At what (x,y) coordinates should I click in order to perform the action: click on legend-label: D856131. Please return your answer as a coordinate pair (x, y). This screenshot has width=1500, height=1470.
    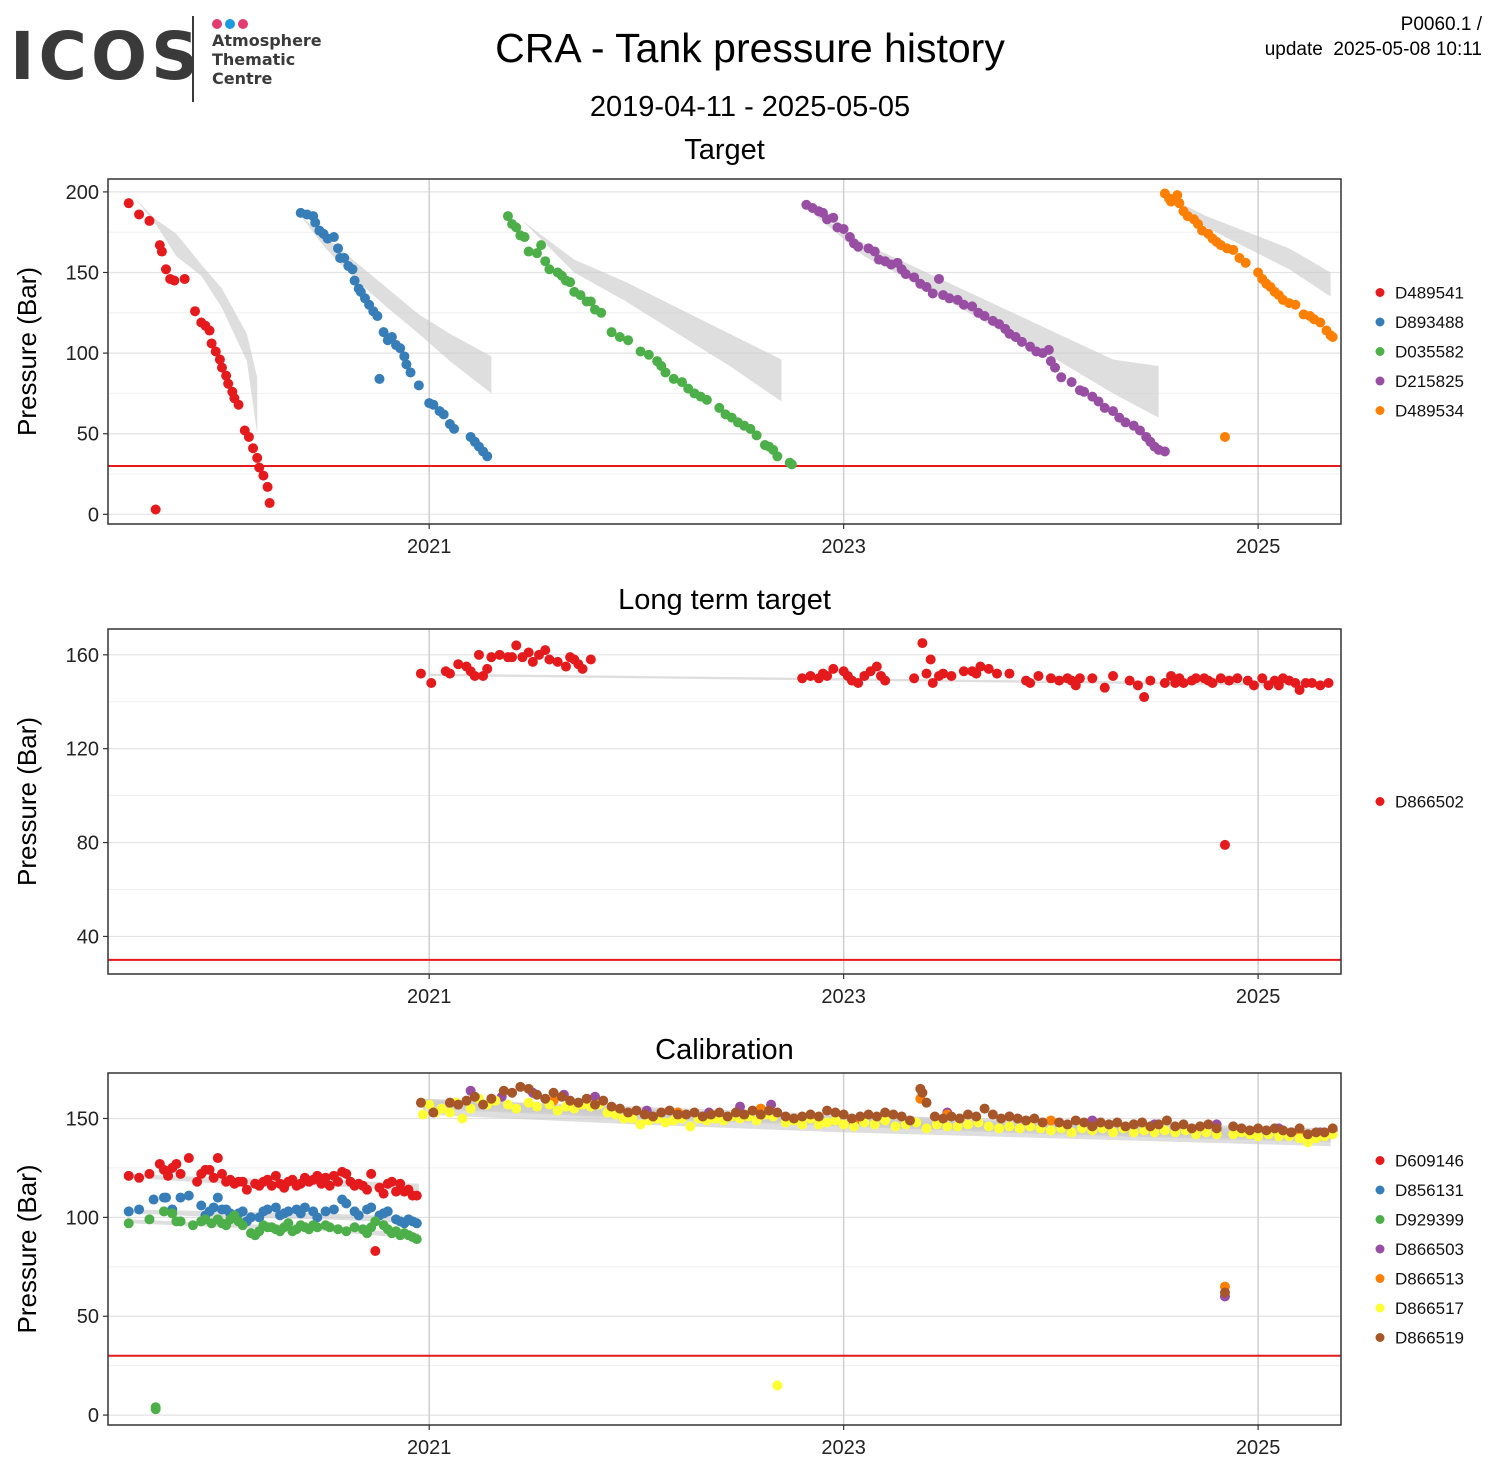
    Looking at the image, I should click on (1429, 1190).